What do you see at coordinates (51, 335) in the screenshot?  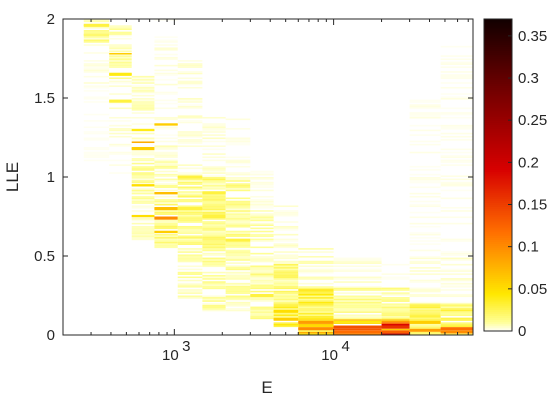 I see `y-tick-label: 0` at bounding box center [51, 335].